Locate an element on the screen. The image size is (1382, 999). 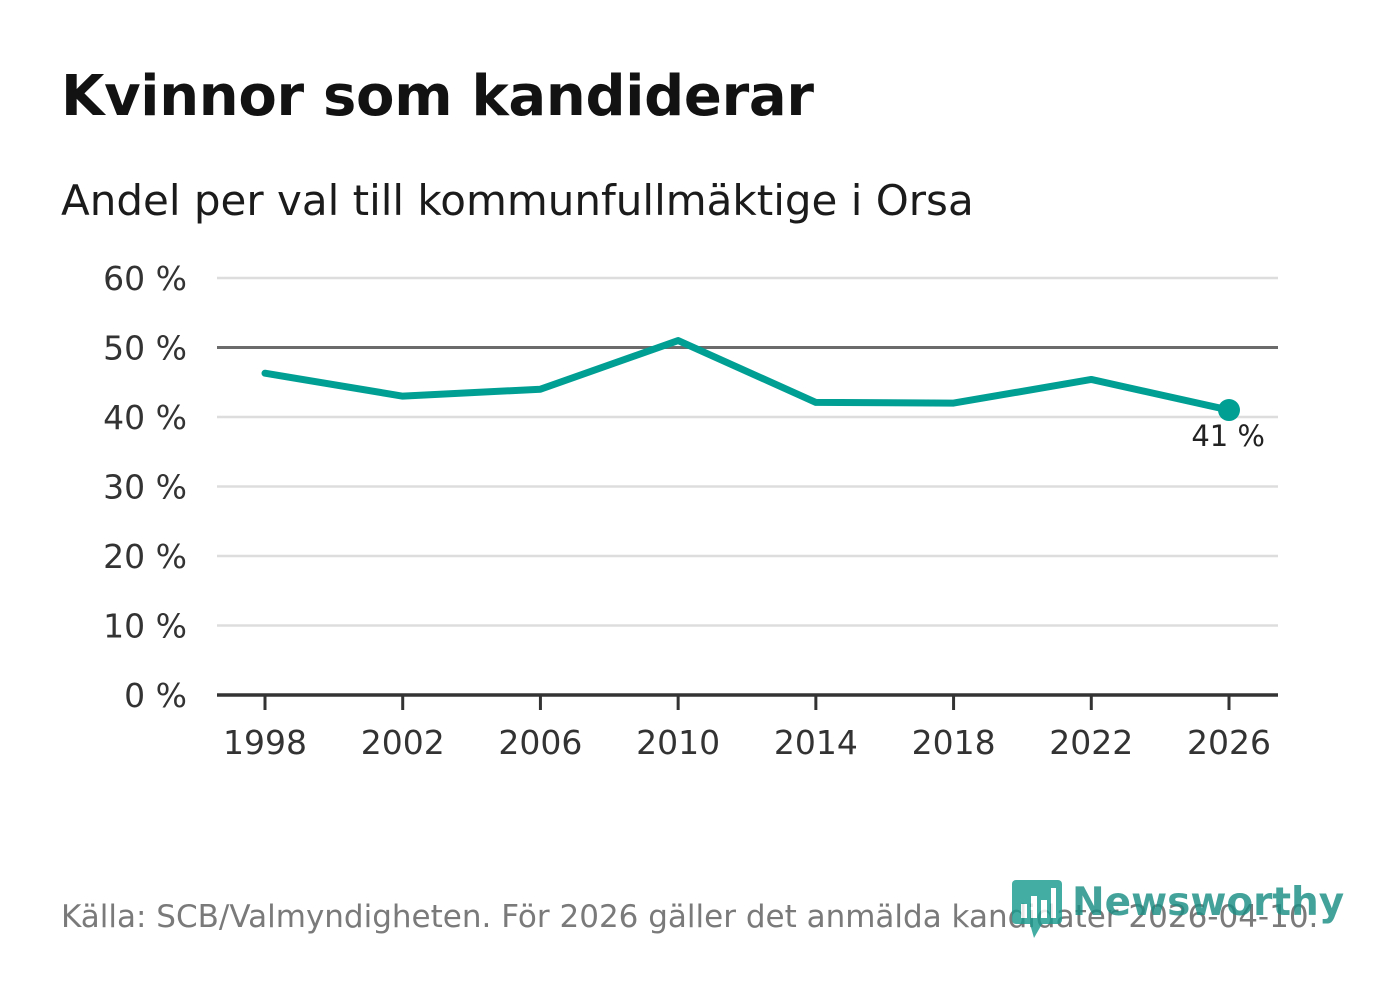
x-tick-label: 2026 is located at coordinates (1229, 742).